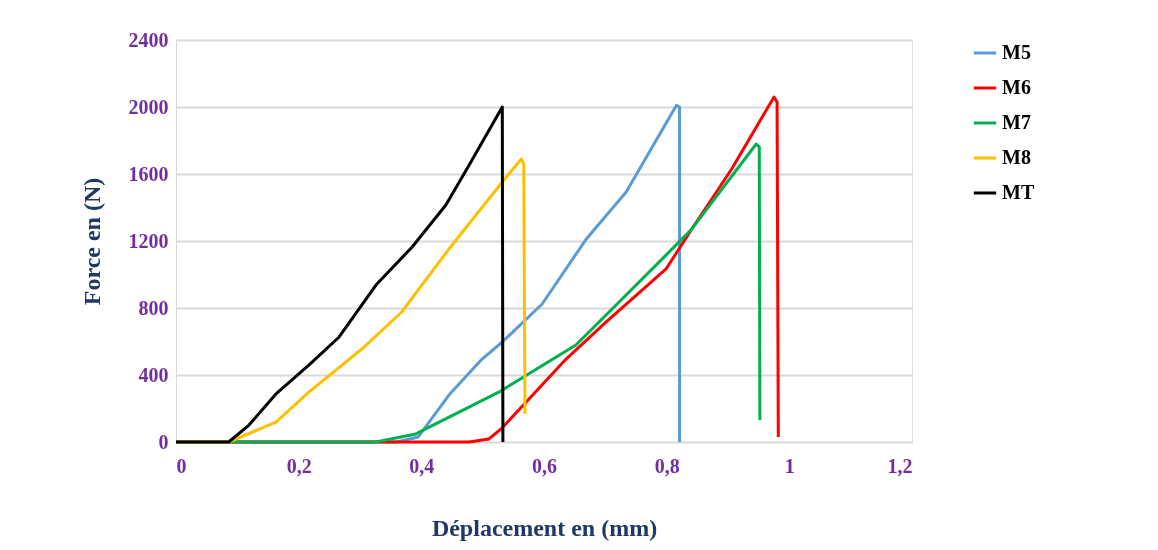 The width and height of the screenshot is (1158, 550). What do you see at coordinates (153, 374) in the screenshot?
I see `y-tick-label: 400` at bounding box center [153, 374].